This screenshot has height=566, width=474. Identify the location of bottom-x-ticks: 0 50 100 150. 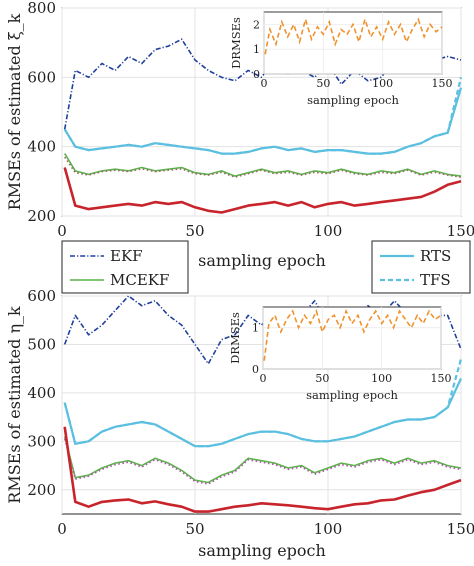
(265, 529).